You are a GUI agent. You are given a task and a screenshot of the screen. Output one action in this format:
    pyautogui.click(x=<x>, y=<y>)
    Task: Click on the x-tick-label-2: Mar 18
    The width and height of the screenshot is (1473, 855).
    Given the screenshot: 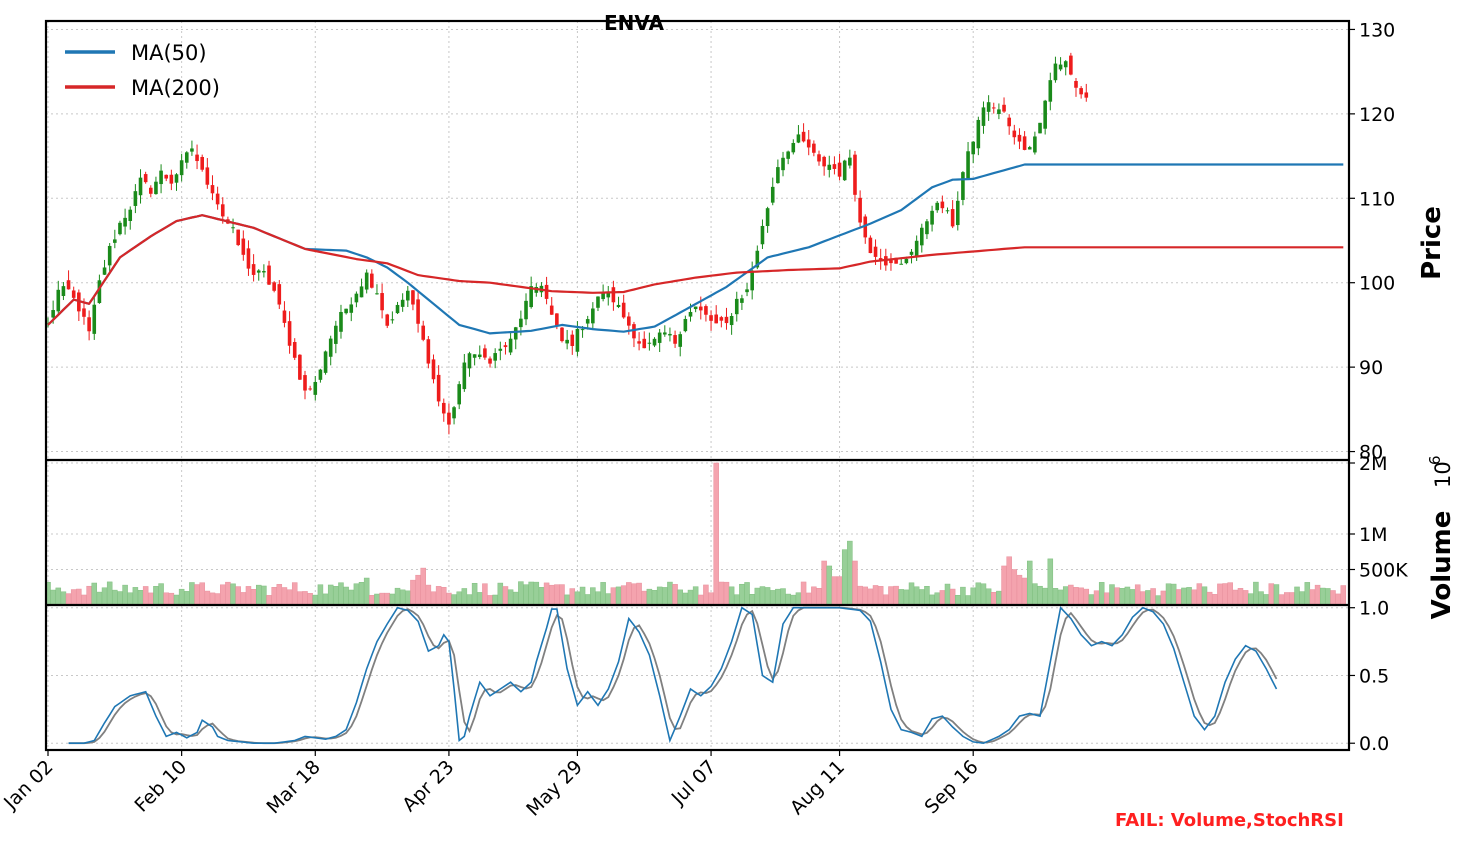 What is the action you would take?
    pyautogui.click(x=294, y=787)
    